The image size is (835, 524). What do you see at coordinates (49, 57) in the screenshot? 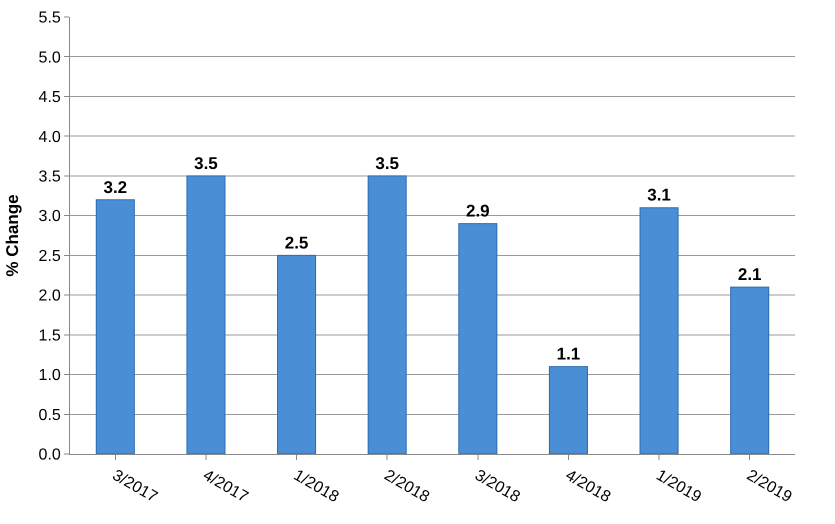
I see `y-tick-label: 5.0` at bounding box center [49, 57].